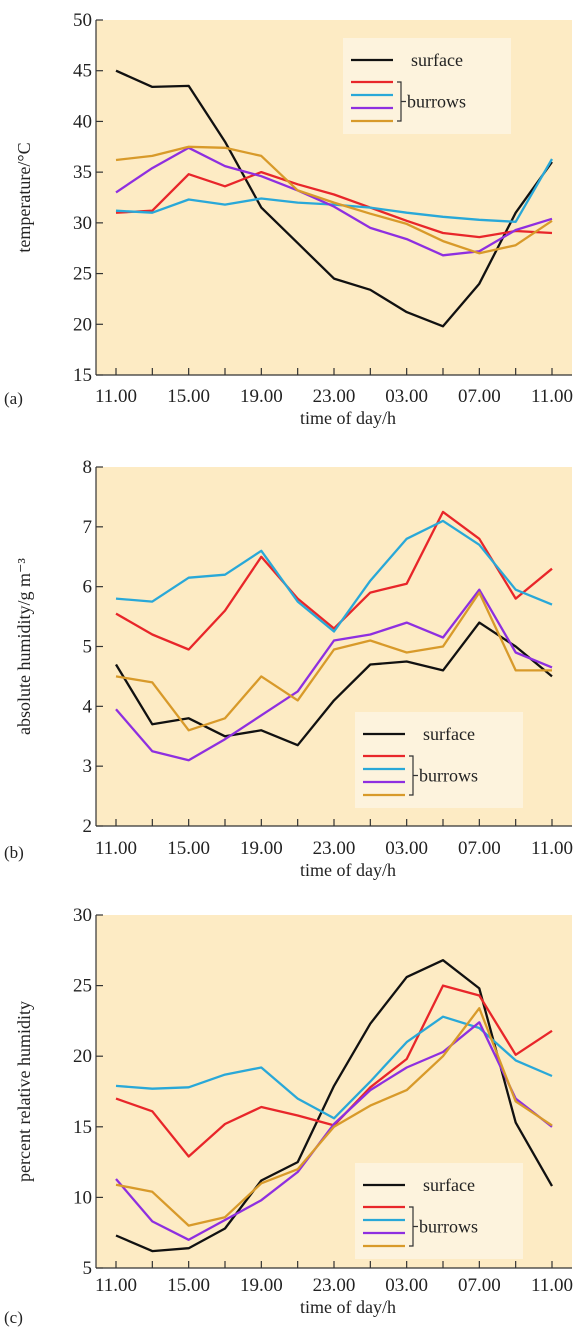 Image resolution: width=577 pixels, height=1334 pixels. Describe the element at coordinates (88, 527) in the screenshot. I see `y-tick-label: 7` at that location.